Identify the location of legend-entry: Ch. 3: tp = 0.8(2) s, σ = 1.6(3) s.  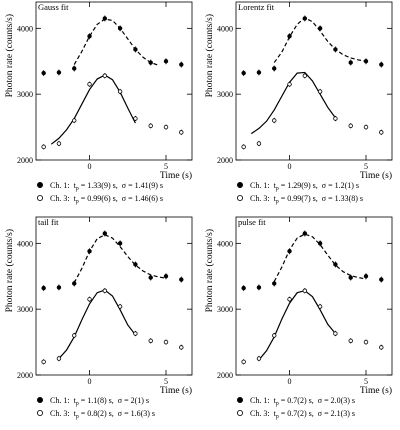
(102, 414).